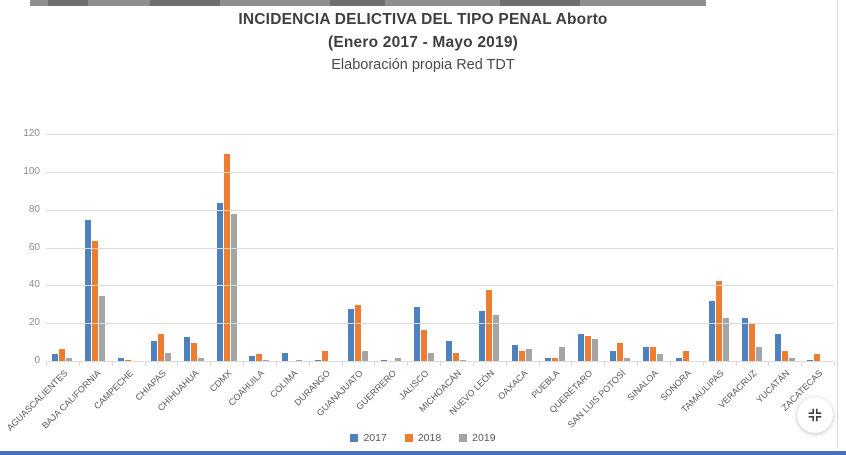  Describe the element at coordinates (31, 171) in the screenshot. I see `y-axis-tick-label: 100` at that location.